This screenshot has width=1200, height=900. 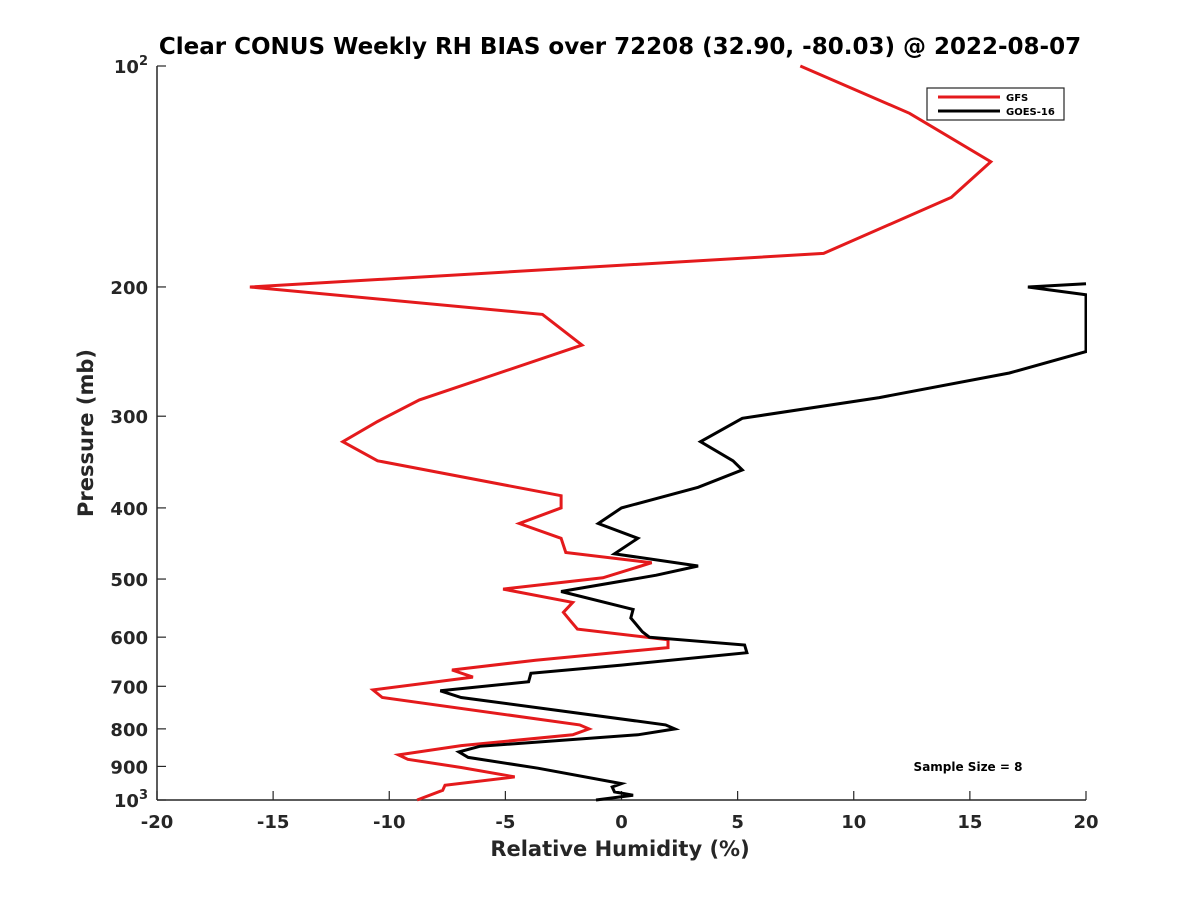 What do you see at coordinates (131, 800) in the screenshot?
I see `y-tick-label: 10³` at bounding box center [131, 800].